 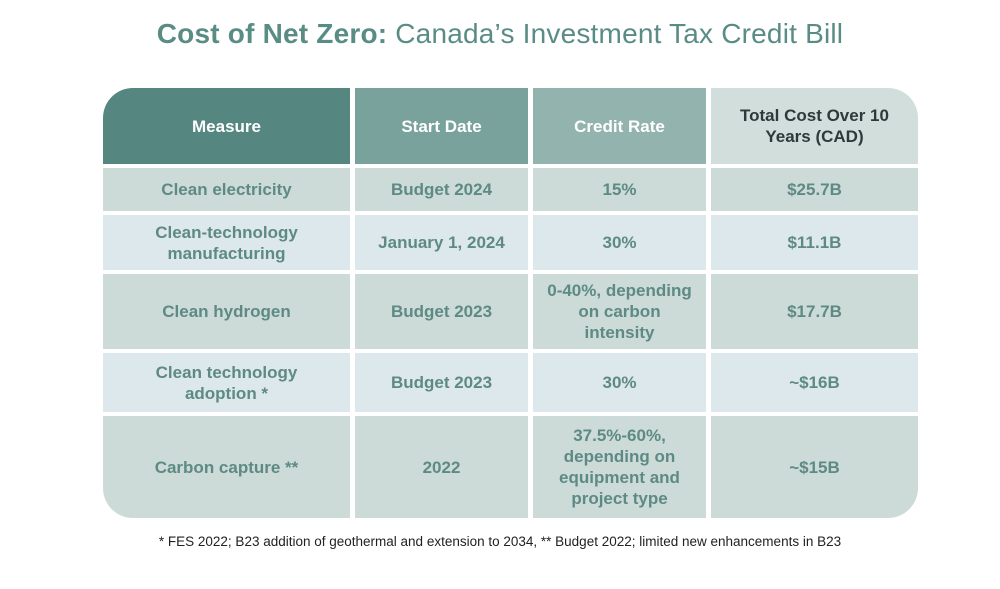 I want to click on table-cell-r4-c4: ~$16B, so click(x=814, y=382).